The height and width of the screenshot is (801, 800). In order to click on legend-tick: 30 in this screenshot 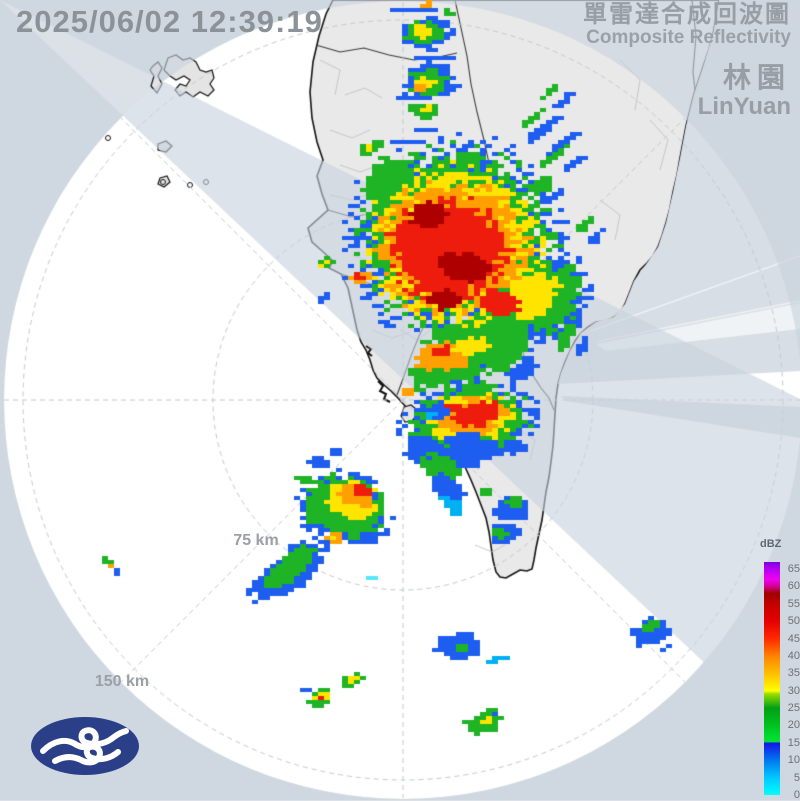, I will do `click(793, 690)`.